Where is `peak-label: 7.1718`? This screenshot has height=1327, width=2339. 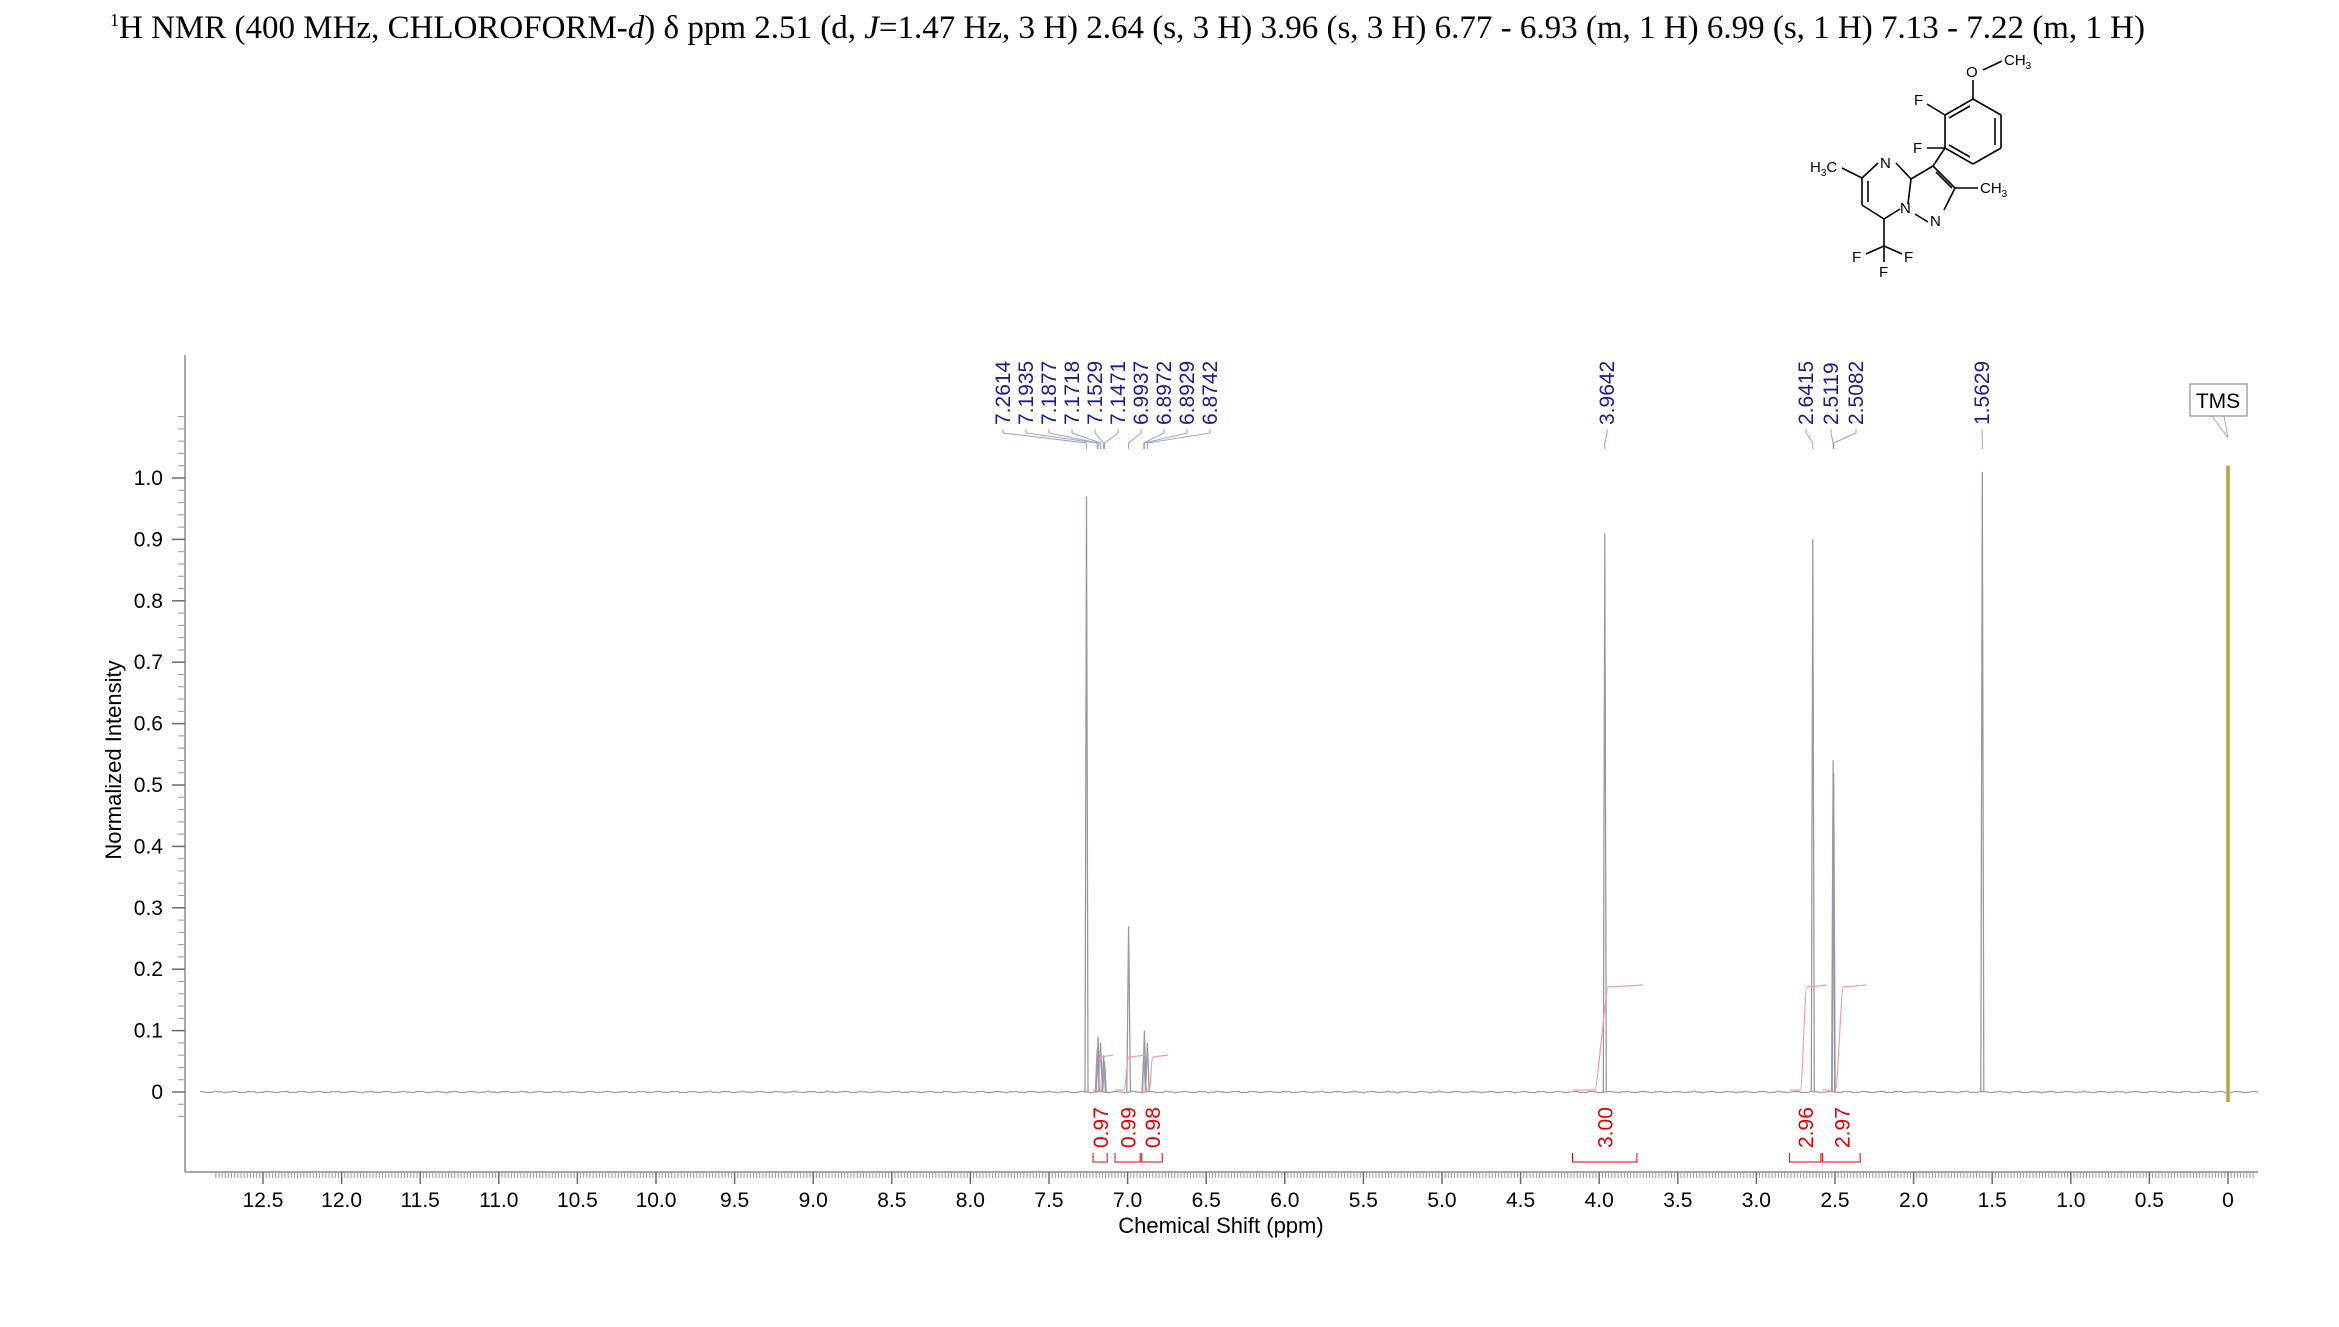 peak-label: 7.1718 is located at coordinates (1072, 393).